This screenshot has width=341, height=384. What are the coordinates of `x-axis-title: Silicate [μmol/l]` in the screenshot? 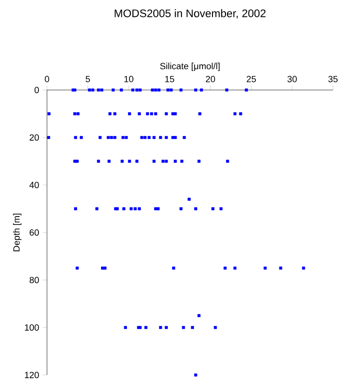 It's located at (190, 67).